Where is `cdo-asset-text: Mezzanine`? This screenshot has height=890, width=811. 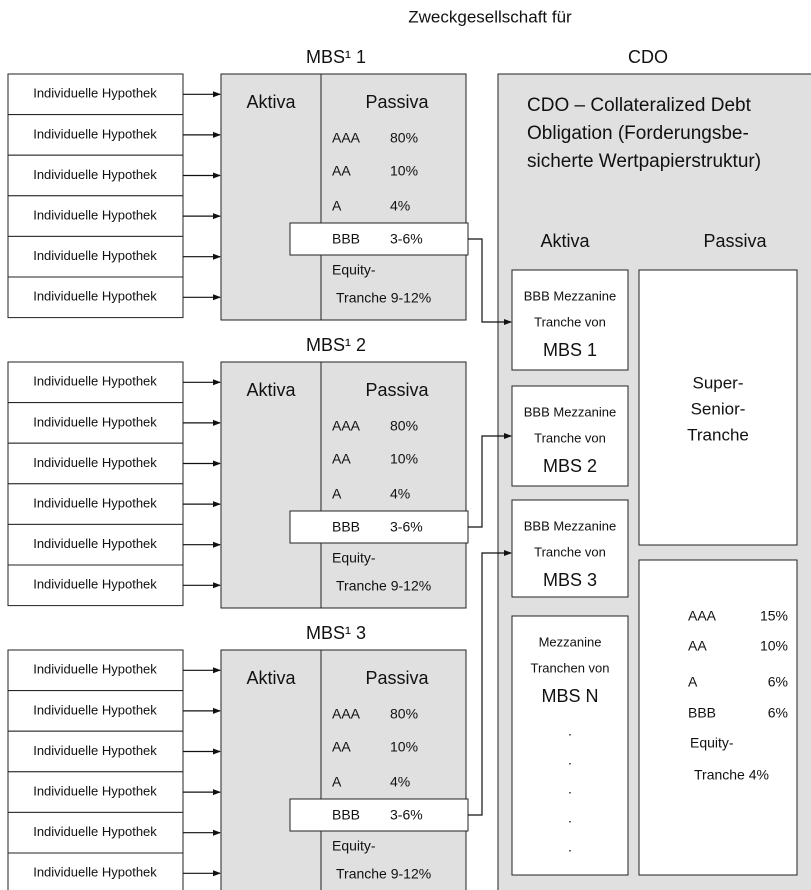
cdo-asset-text: Mezzanine is located at coordinates (570, 641).